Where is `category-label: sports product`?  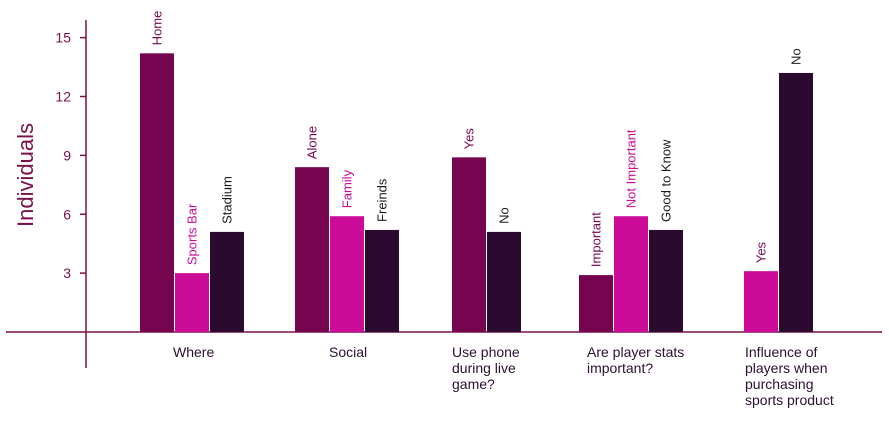
category-label: sports product is located at coordinates (789, 400).